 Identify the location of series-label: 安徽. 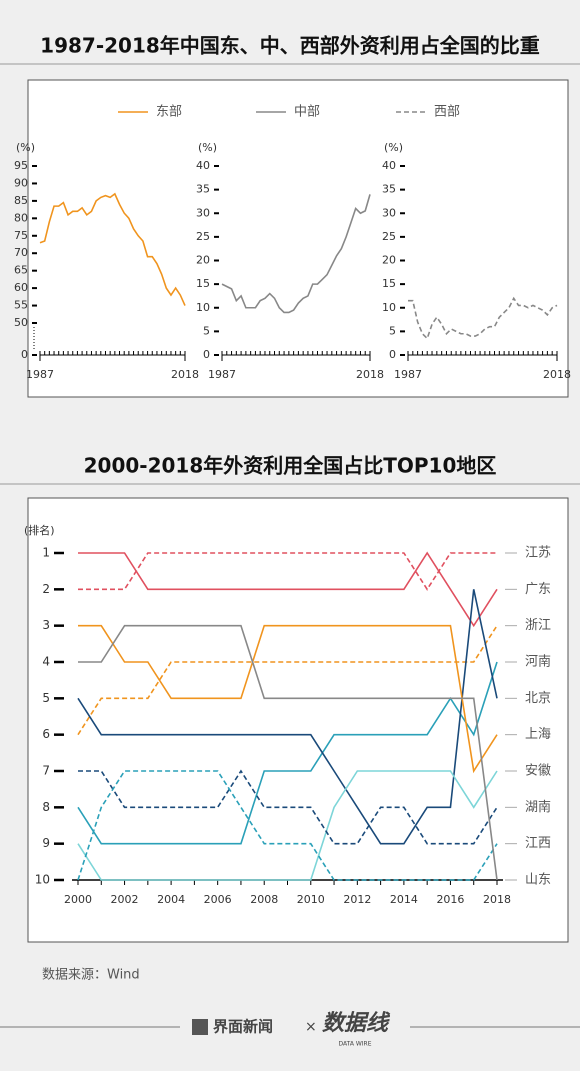
(538, 771).